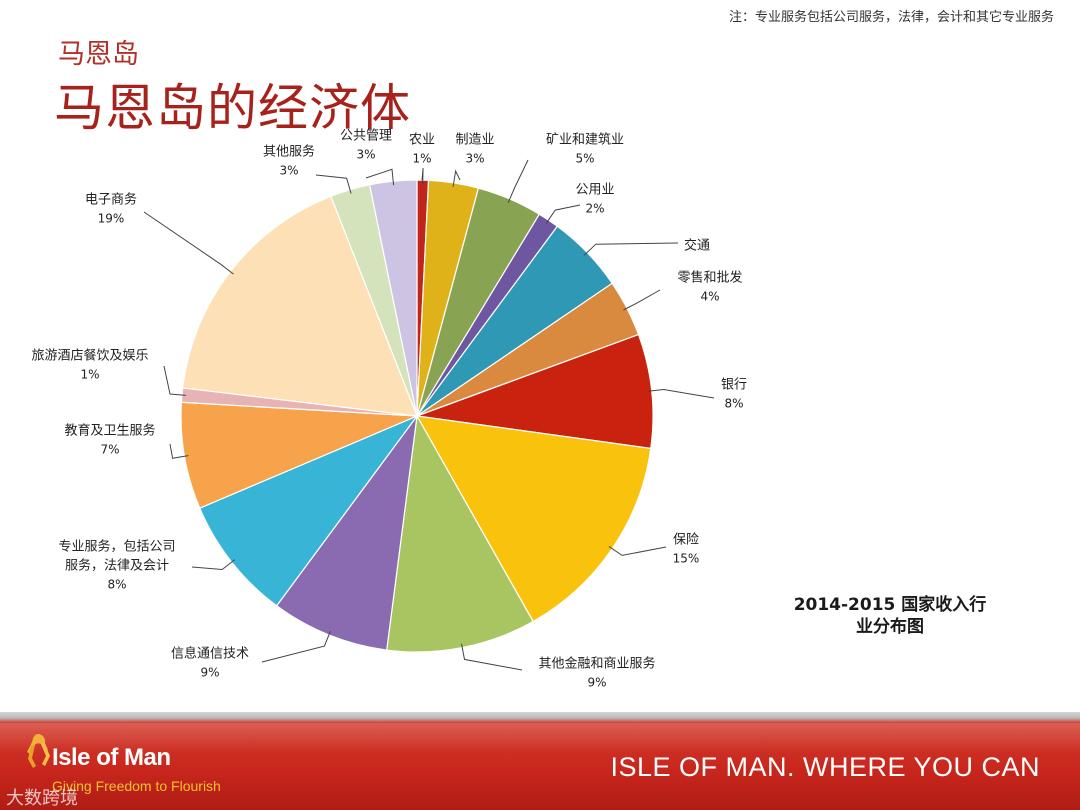 This screenshot has height=810, width=1080. Describe the element at coordinates (288, 171) in the screenshot. I see `slice-value-label-14: 3%` at that location.